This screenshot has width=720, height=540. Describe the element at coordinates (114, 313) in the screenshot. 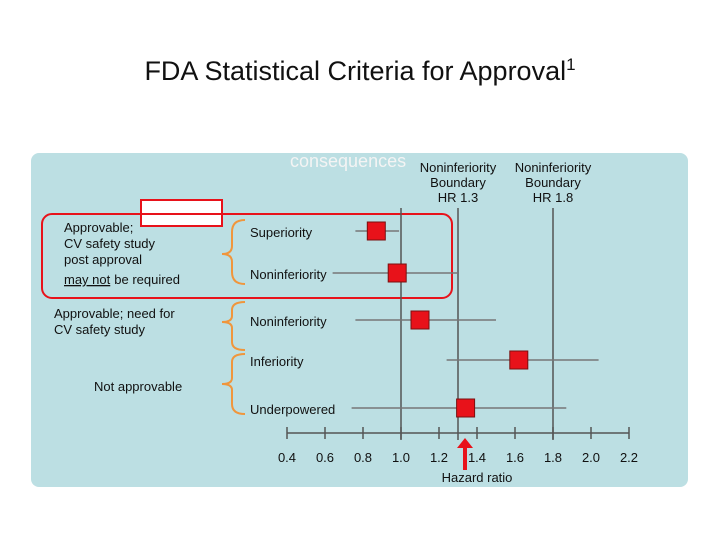

I see `outcome-label: Approvable; need for` at that location.